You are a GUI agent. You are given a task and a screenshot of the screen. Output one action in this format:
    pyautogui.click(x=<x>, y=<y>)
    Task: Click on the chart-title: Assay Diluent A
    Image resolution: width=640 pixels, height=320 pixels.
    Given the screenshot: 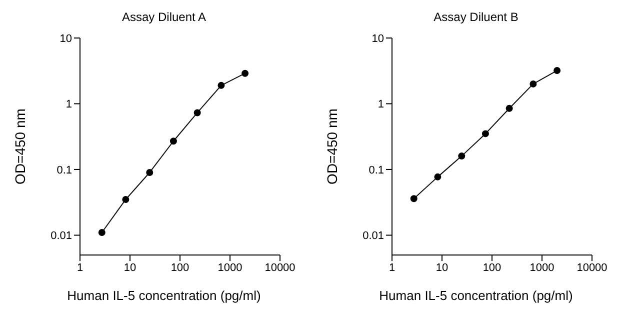 What is the action you would take?
    pyautogui.click(x=164, y=18)
    